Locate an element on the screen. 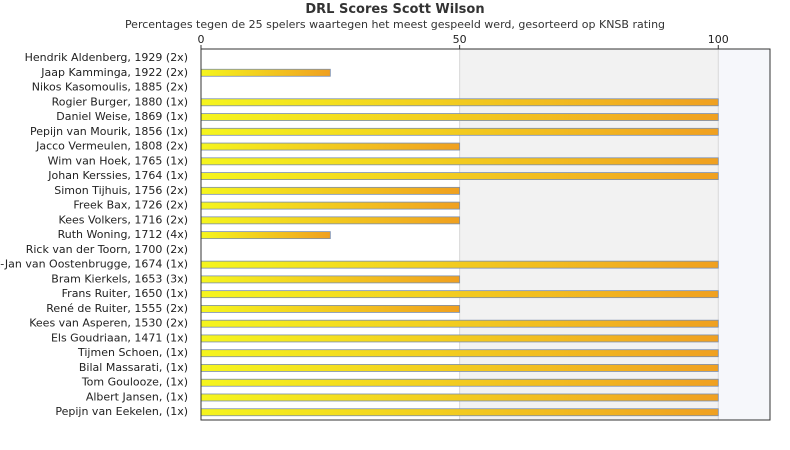 This screenshot has width=790, height=450. chart-title: DRL Scores Scott Wilson is located at coordinates (395, 9).